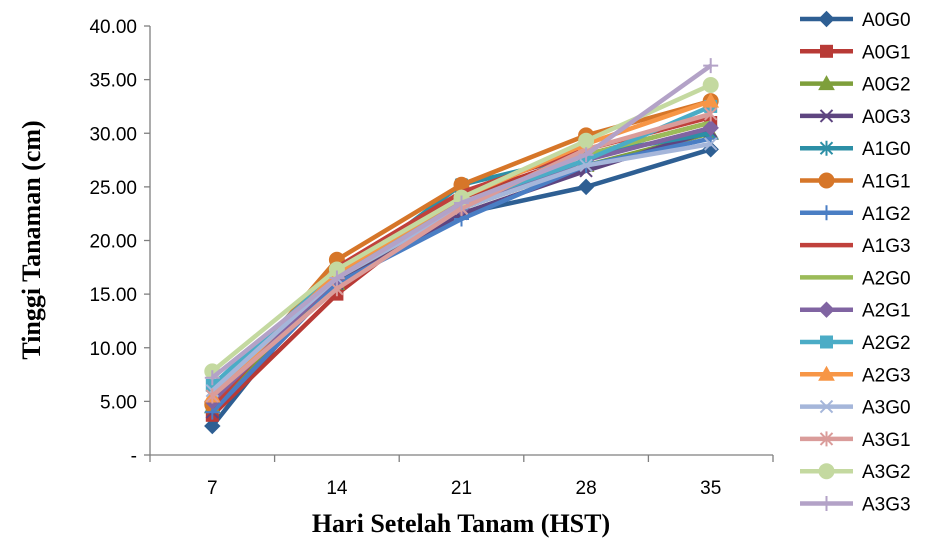 The image size is (929, 545). What do you see at coordinates (710, 488) in the screenshot?
I see `x-tick-label: 35` at bounding box center [710, 488].